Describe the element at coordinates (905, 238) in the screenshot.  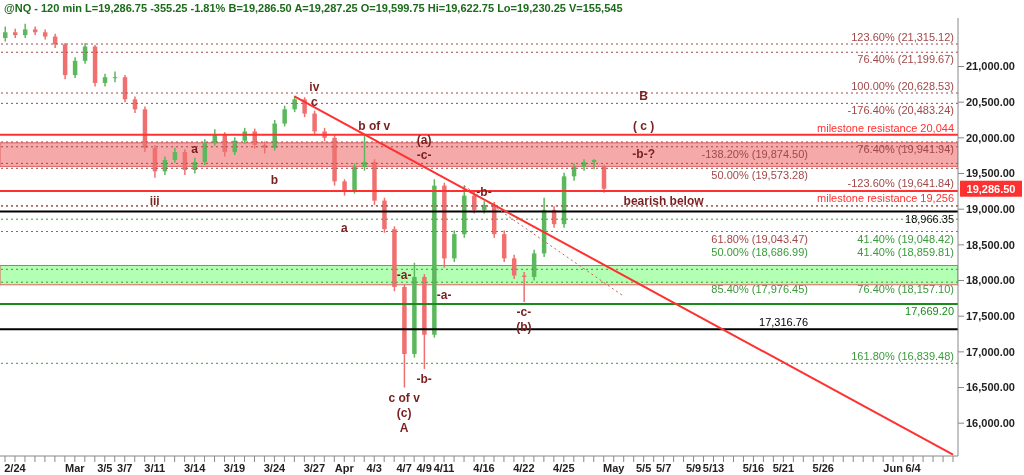
I see `ref-line-label: 41.40% (19,048.42)` at that location.